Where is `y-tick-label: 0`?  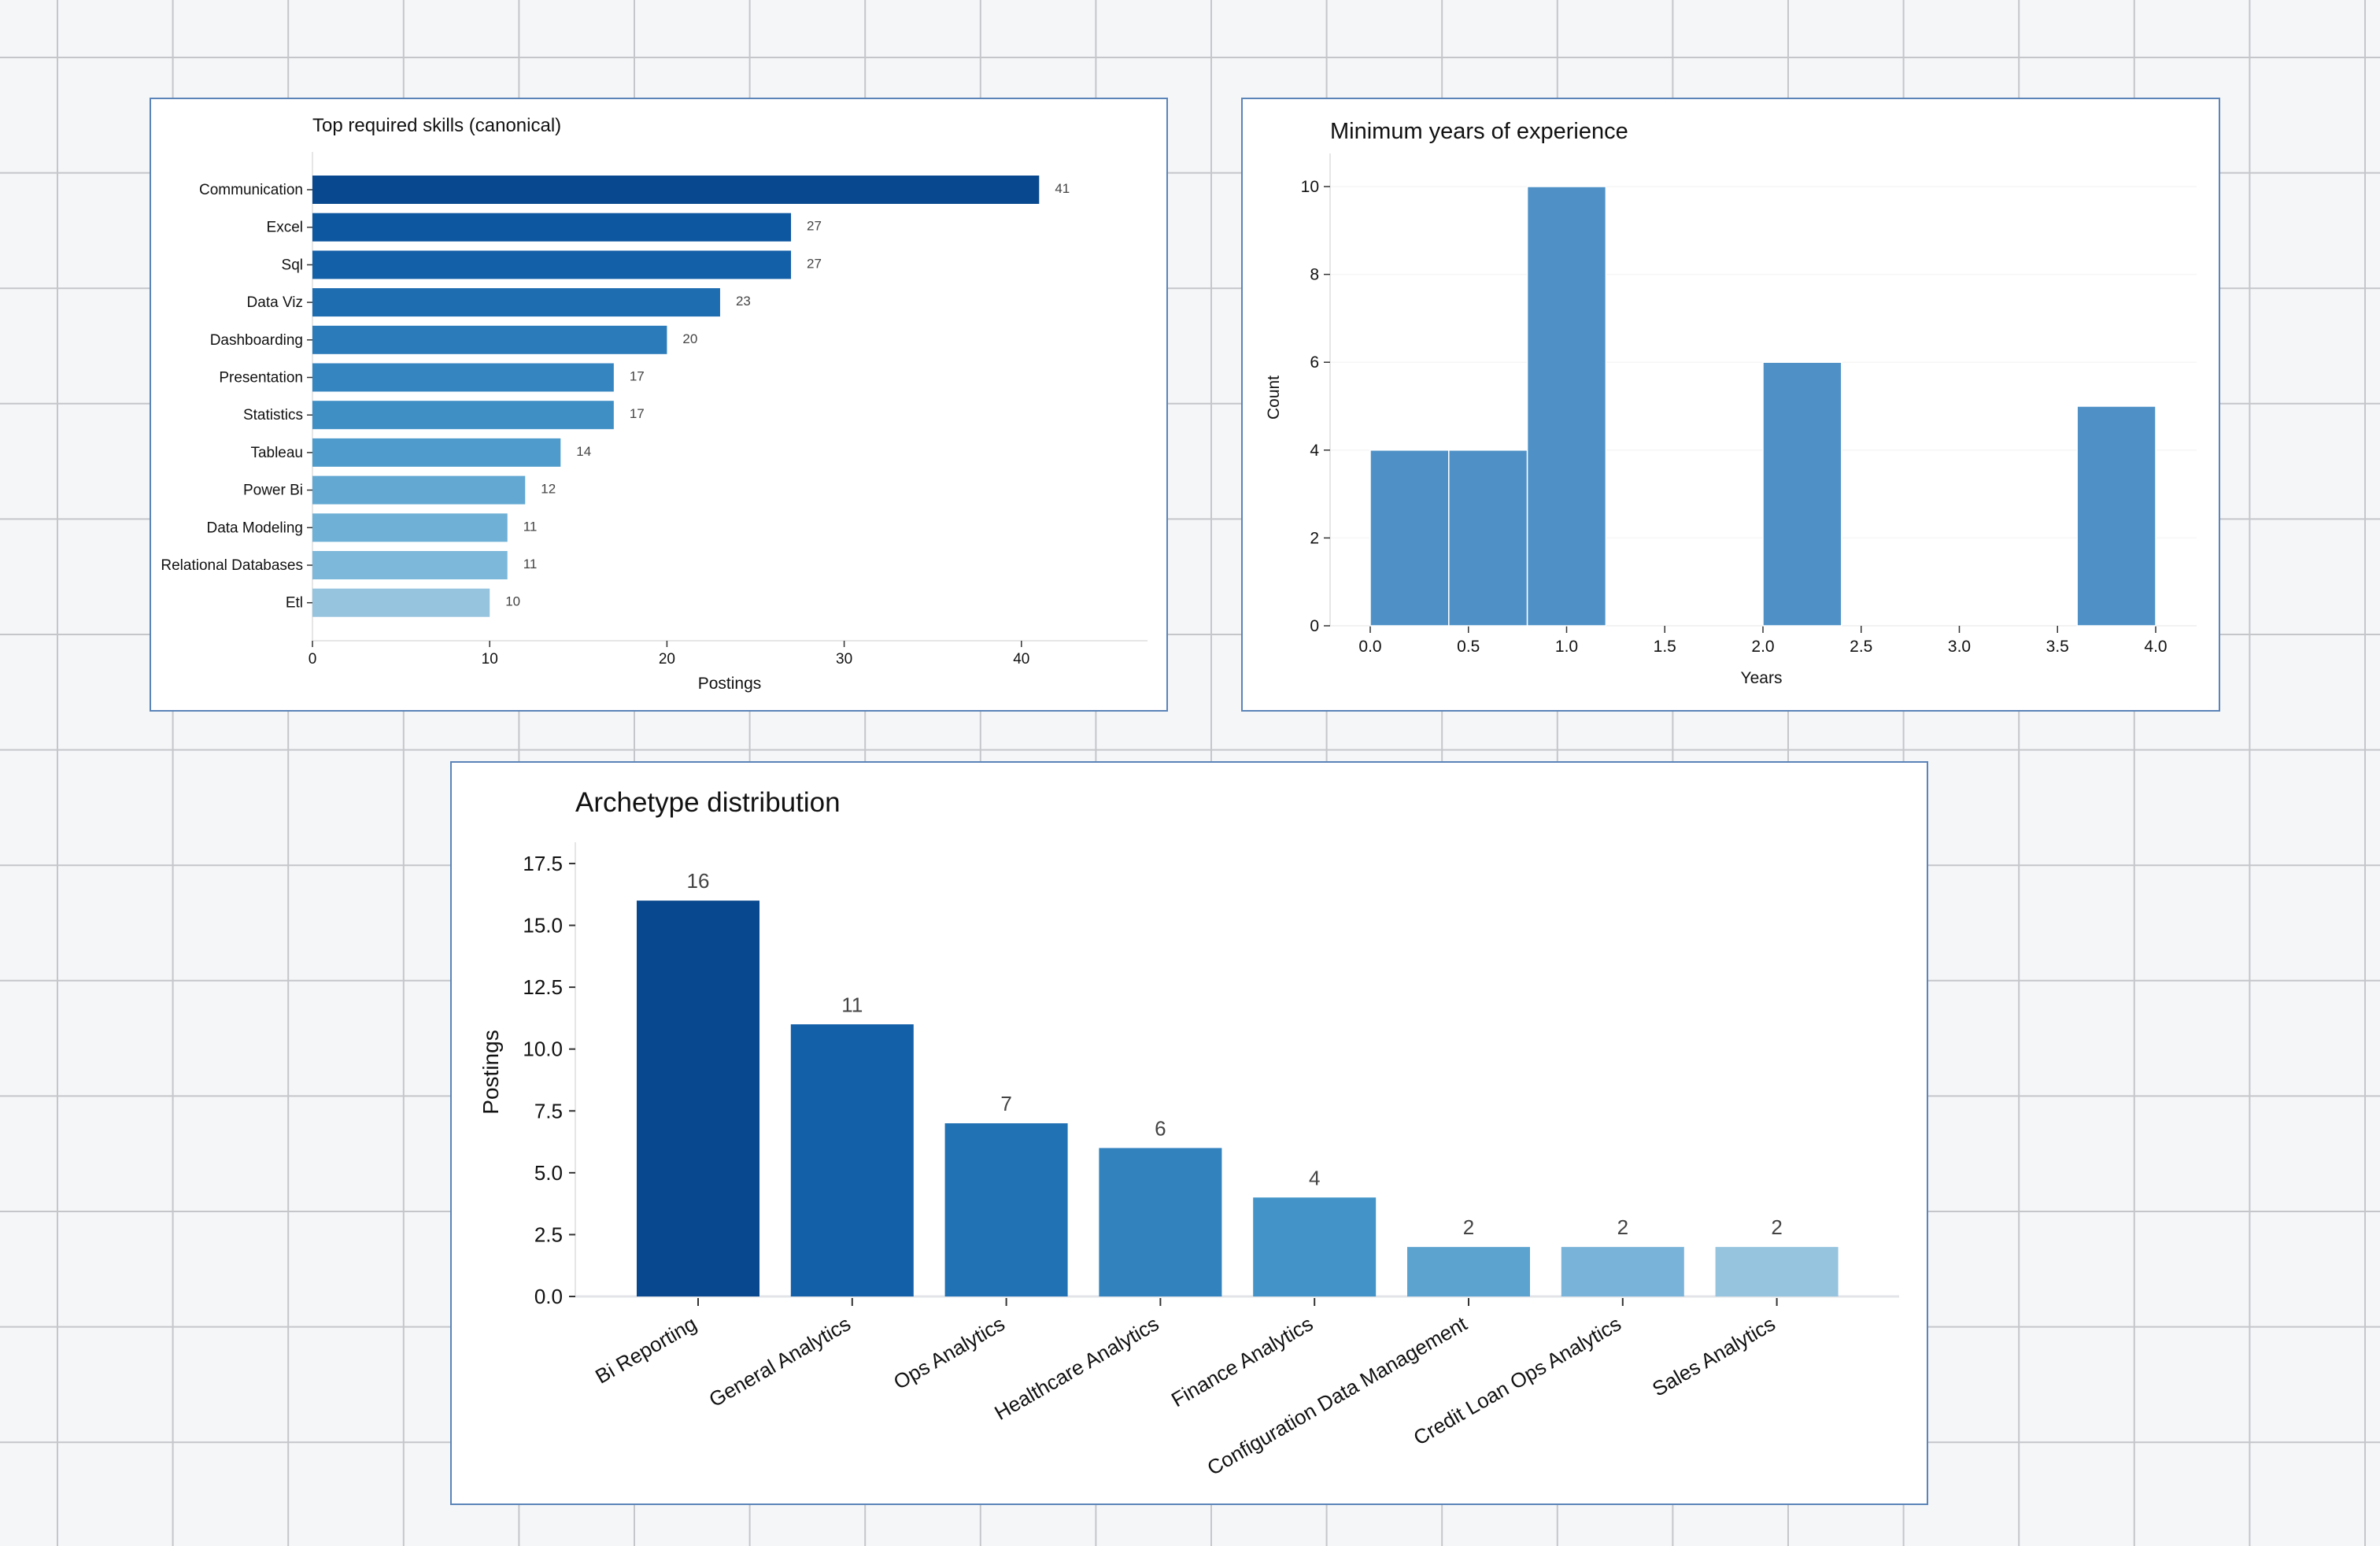 y-tick-label: 0 is located at coordinates (1314, 626).